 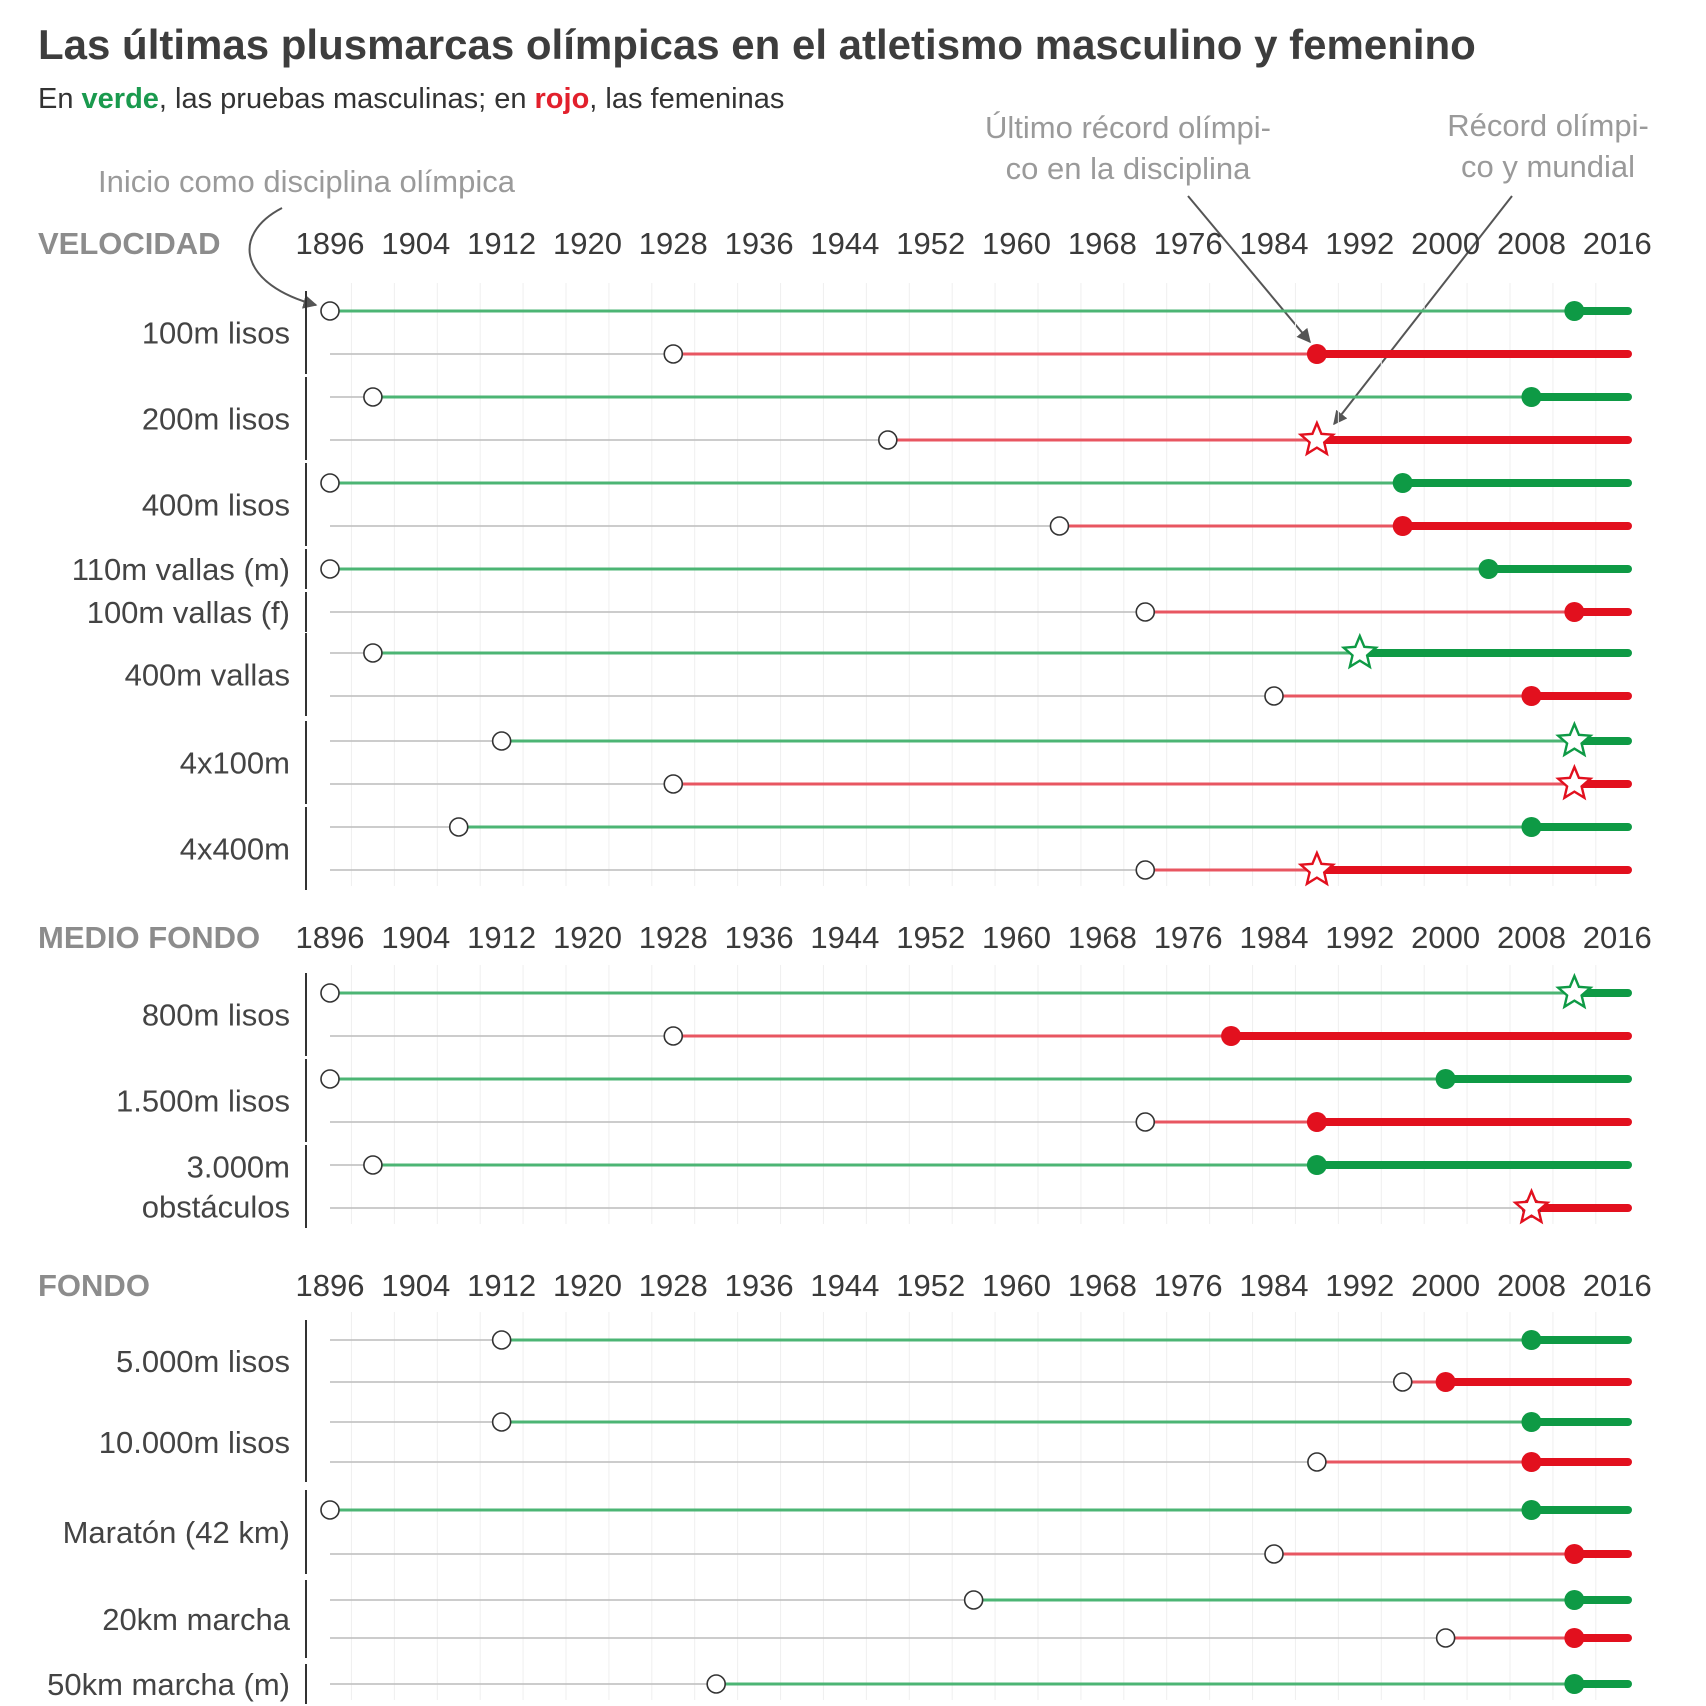 What do you see at coordinates (188, 612) in the screenshot?
I see `event-label: 100m vallas (f)` at bounding box center [188, 612].